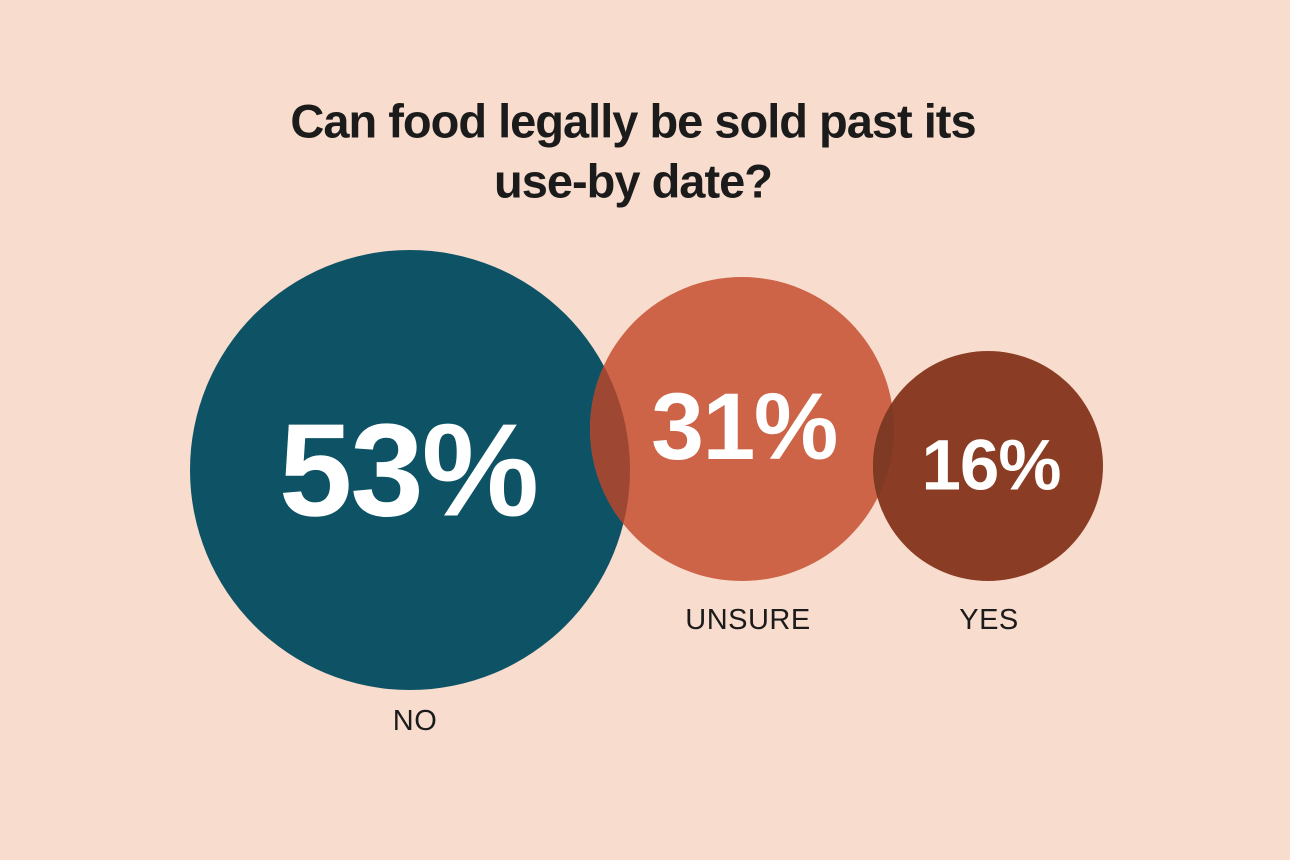  I want to click on bubble-yes, so click(988, 466).